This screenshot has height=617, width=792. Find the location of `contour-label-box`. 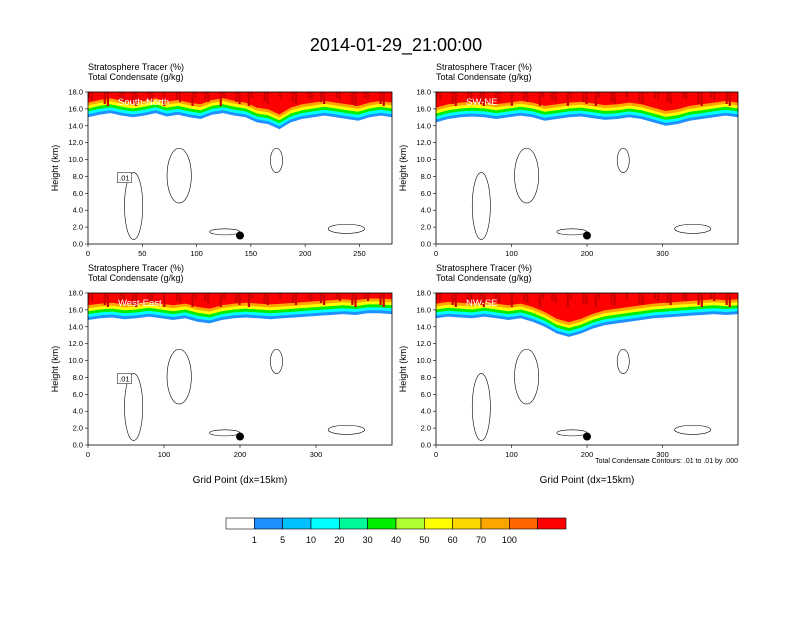

contour-label-box is located at coordinates (124, 378).